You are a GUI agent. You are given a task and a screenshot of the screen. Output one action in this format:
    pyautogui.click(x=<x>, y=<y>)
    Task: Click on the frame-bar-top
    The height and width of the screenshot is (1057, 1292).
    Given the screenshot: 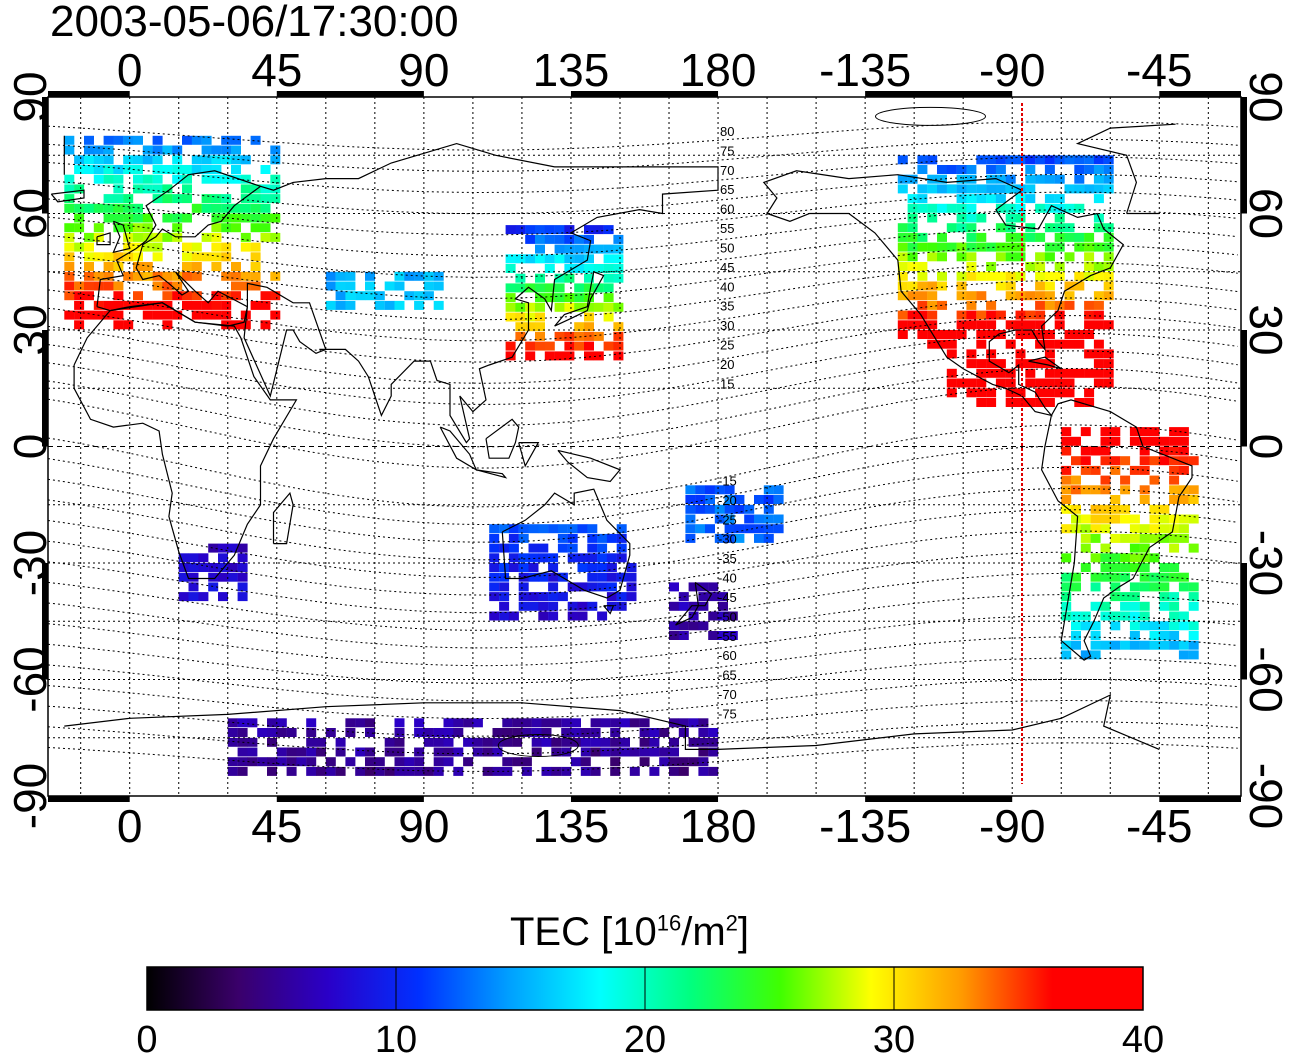 What is the action you would take?
    pyautogui.click(x=644, y=94)
    